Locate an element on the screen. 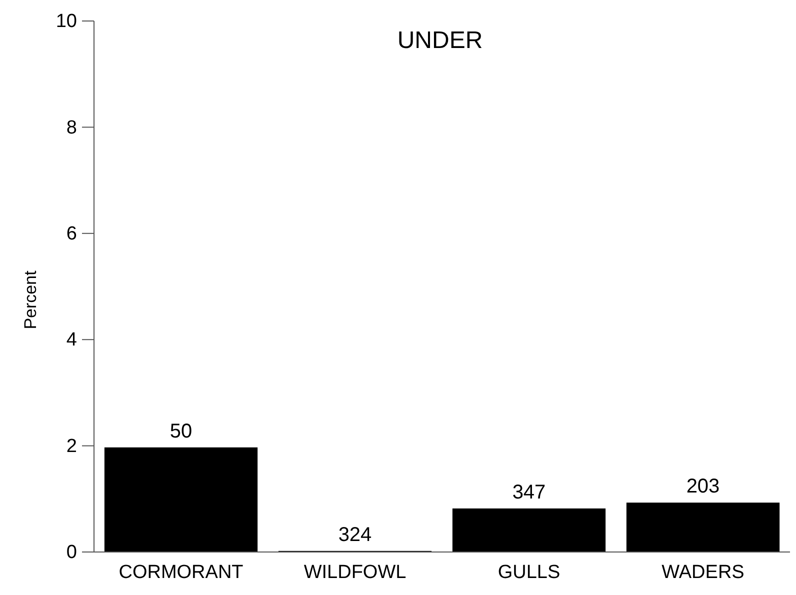  y-tick-label: 10 is located at coordinates (66, 21).